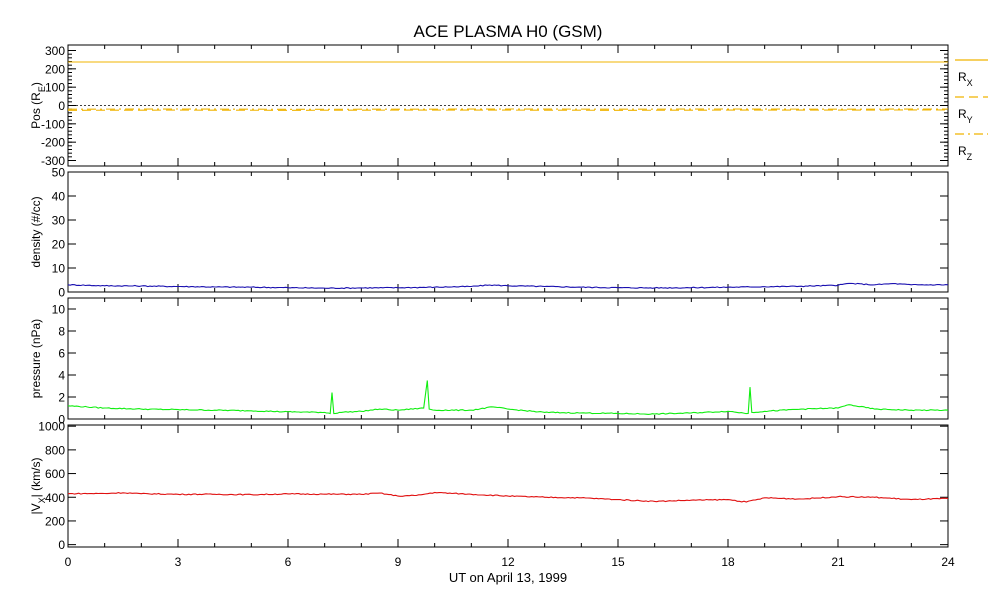 This screenshot has height=600, width=993. Describe the element at coordinates (59, 221) in the screenshot. I see `y-tick-label: 30` at that location.